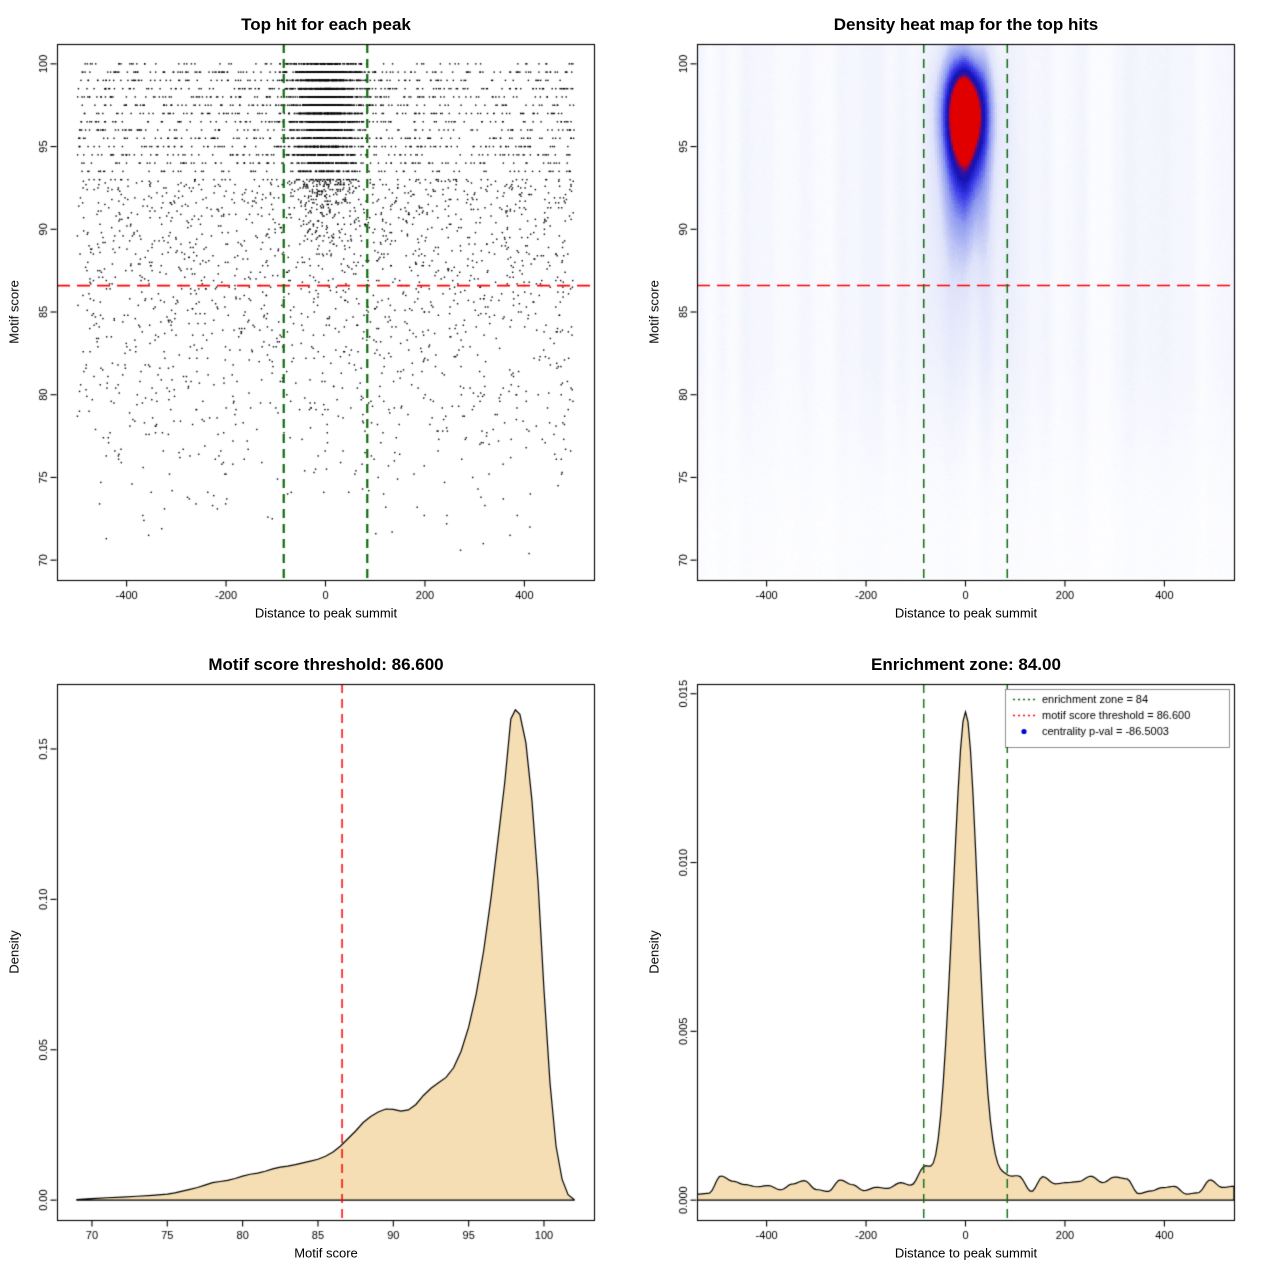  Describe the element at coordinates (326, 24) in the screenshot. I see `chart-title: Top hit for each peak` at that location.